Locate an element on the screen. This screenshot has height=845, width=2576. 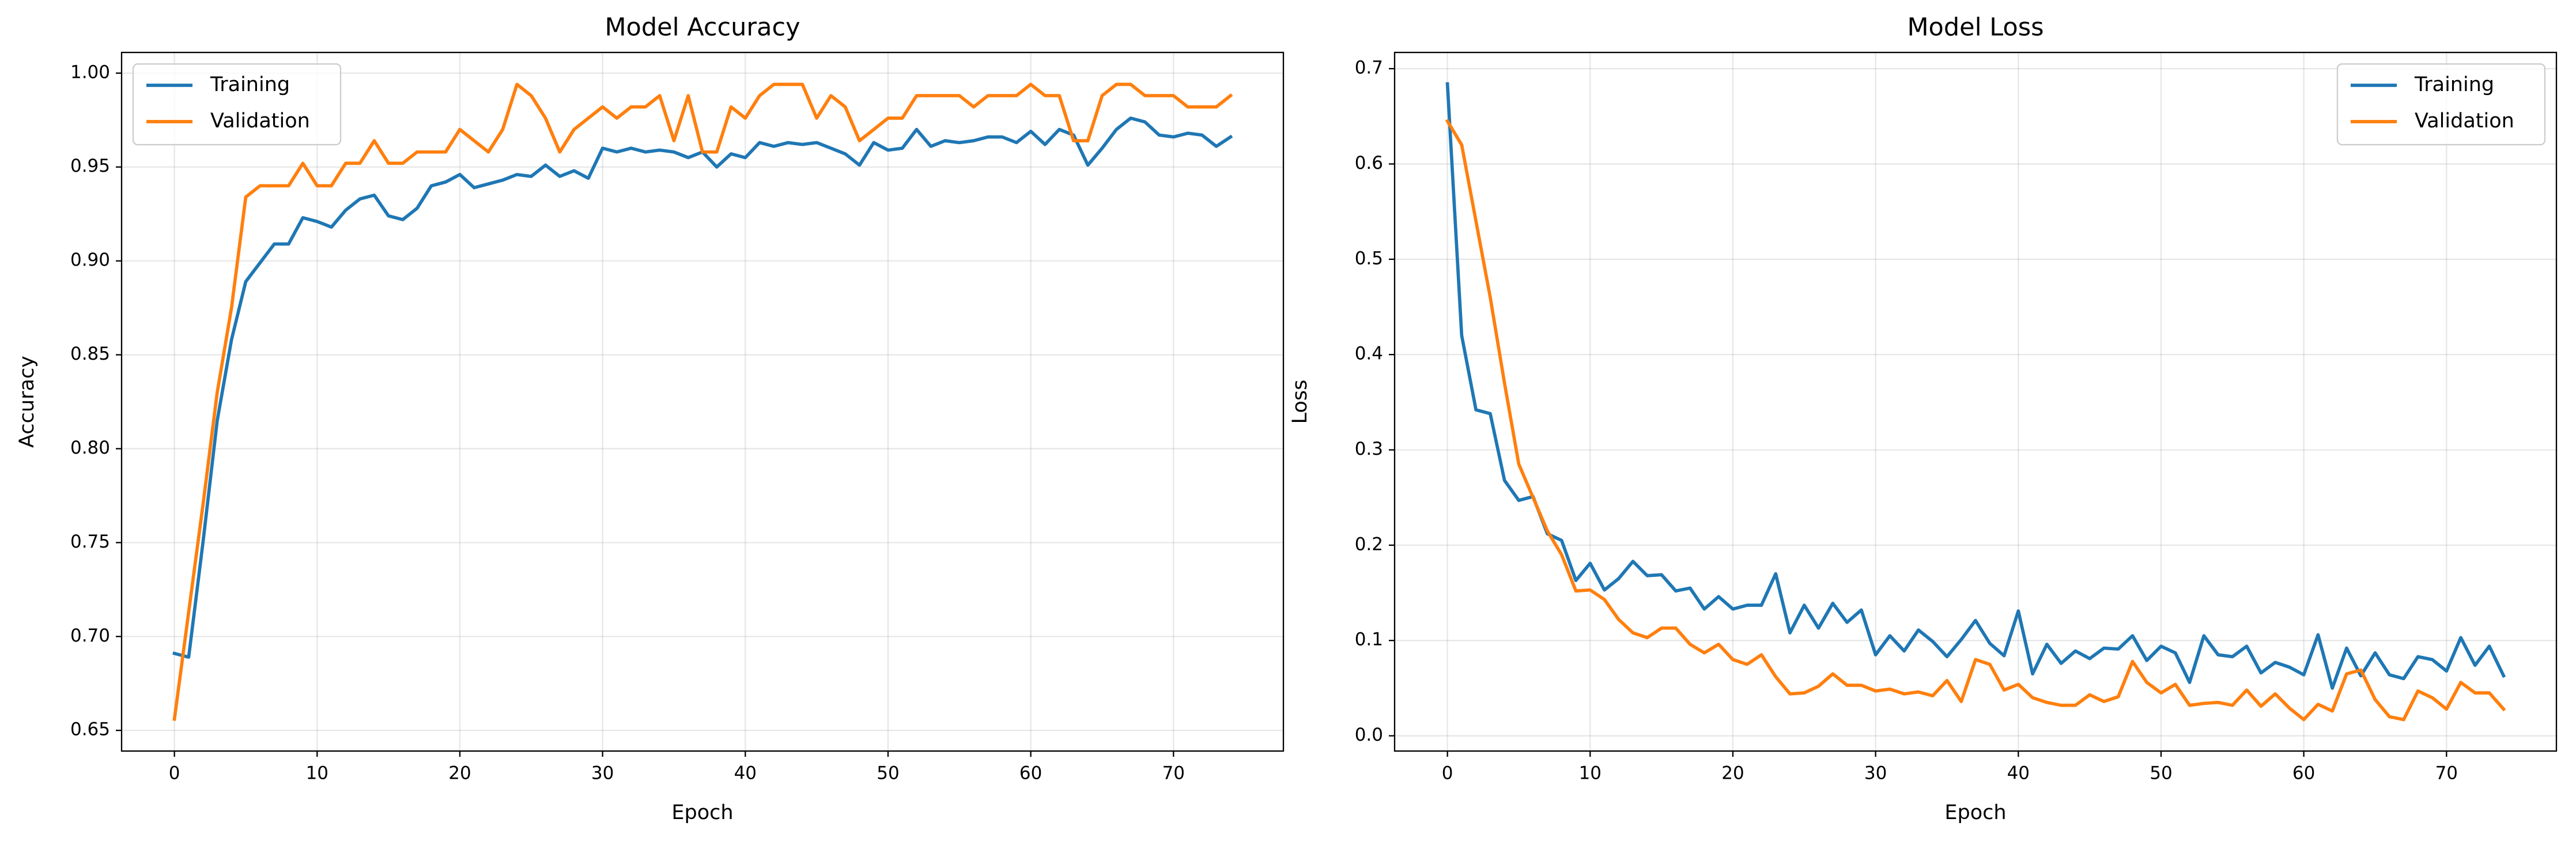
chart-title: Model Accuracy is located at coordinates (702, 27).